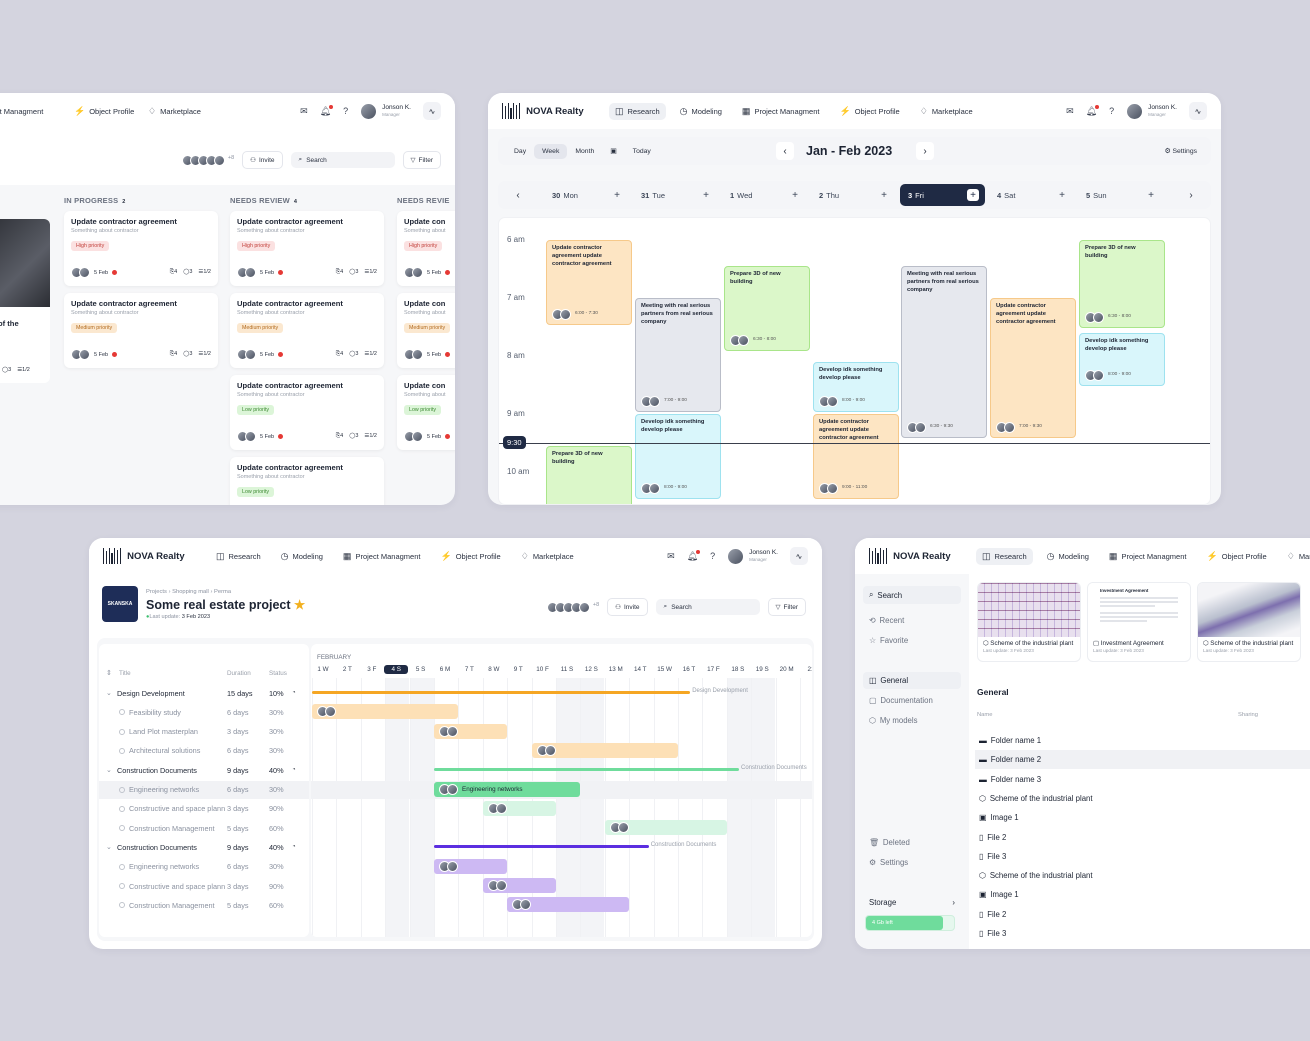 The image size is (1310, 1041). Describe the element at coordinates (201, 770) in the screenshot. I see `task-group-row: ⌄ Construction Documents 9 days 40% ◔` at that location.